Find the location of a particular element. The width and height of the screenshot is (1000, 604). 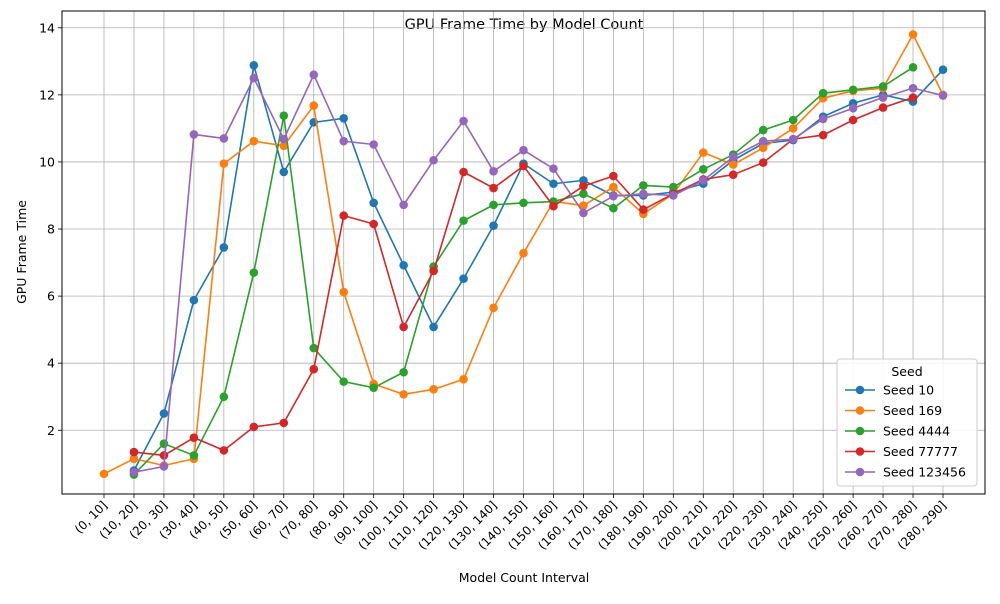

legend-title: Seed is located at coordinates (906, 371).